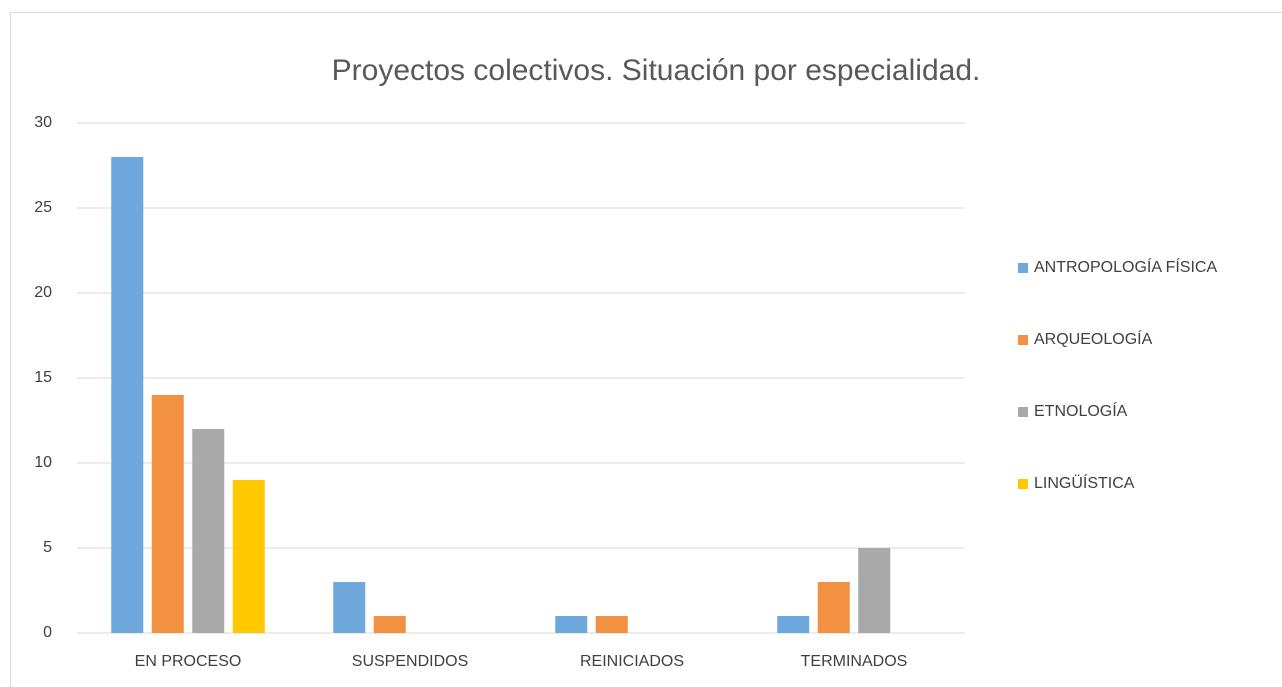  What do you see at coordinates (410, 661) in the screenshot?
I see `x-tick-label: SUSPENDIDOS` at bounding box center [410, 661].